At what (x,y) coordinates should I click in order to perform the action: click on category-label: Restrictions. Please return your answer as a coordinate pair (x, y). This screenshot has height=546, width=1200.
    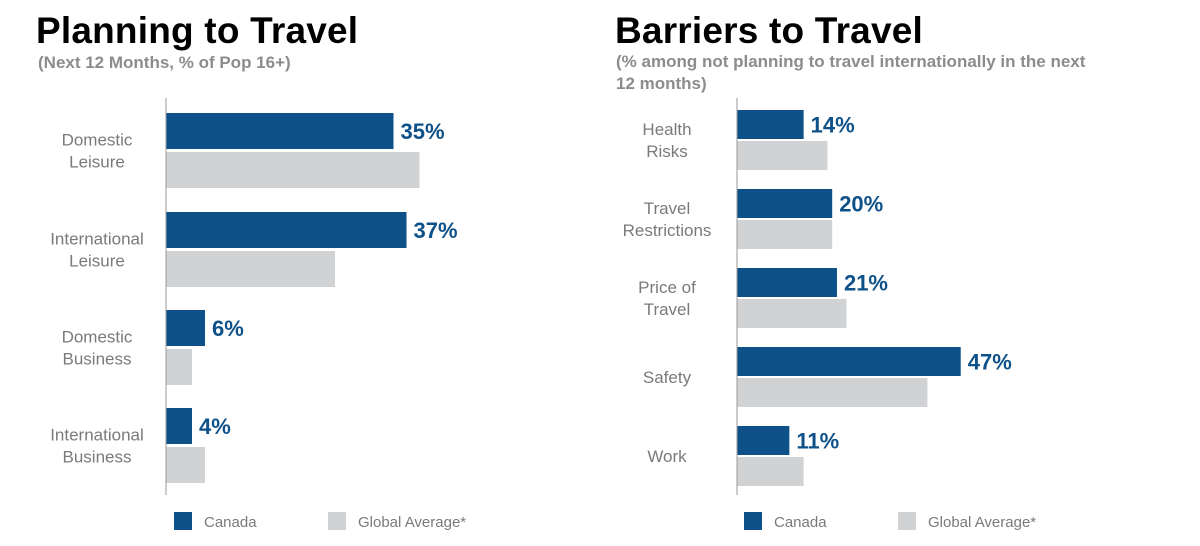
    Looking at the image, I should click on (667, 230).